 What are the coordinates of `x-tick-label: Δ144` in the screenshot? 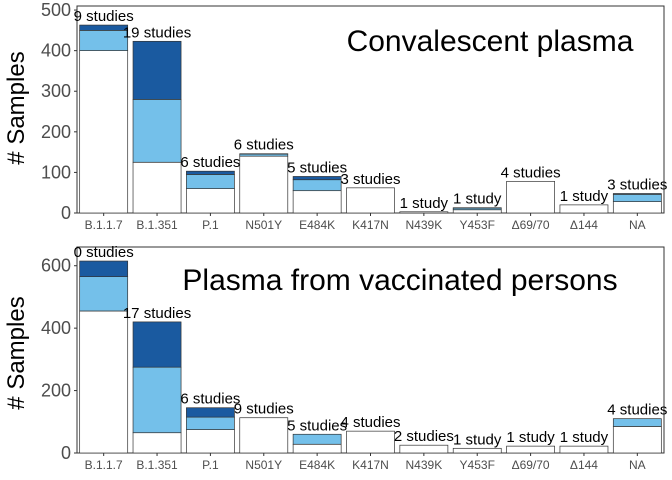 It's located at (584, 225).